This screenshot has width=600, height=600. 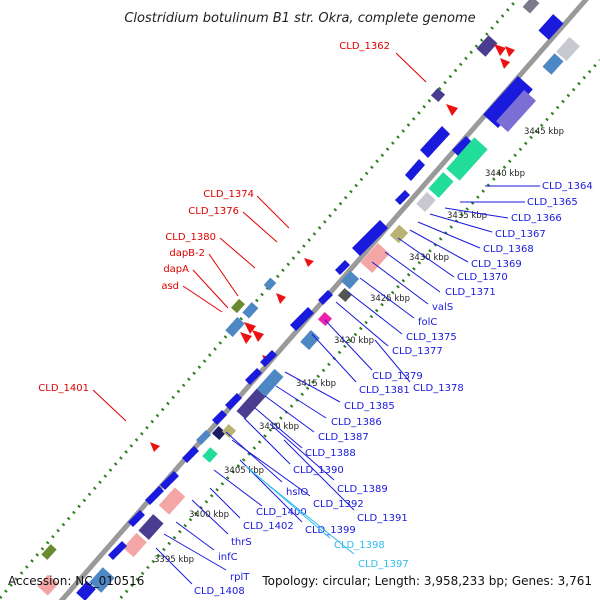 I want to click on gene-label-CLD_1400: CLD_1400, so click(x=281, y=512).